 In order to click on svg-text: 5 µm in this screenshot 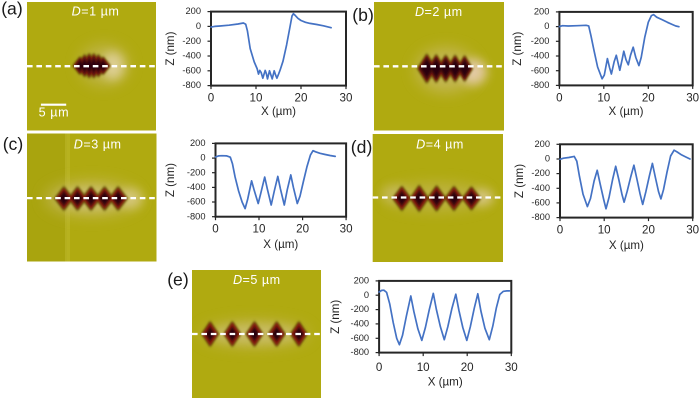, I will do `click(54, 113)`.